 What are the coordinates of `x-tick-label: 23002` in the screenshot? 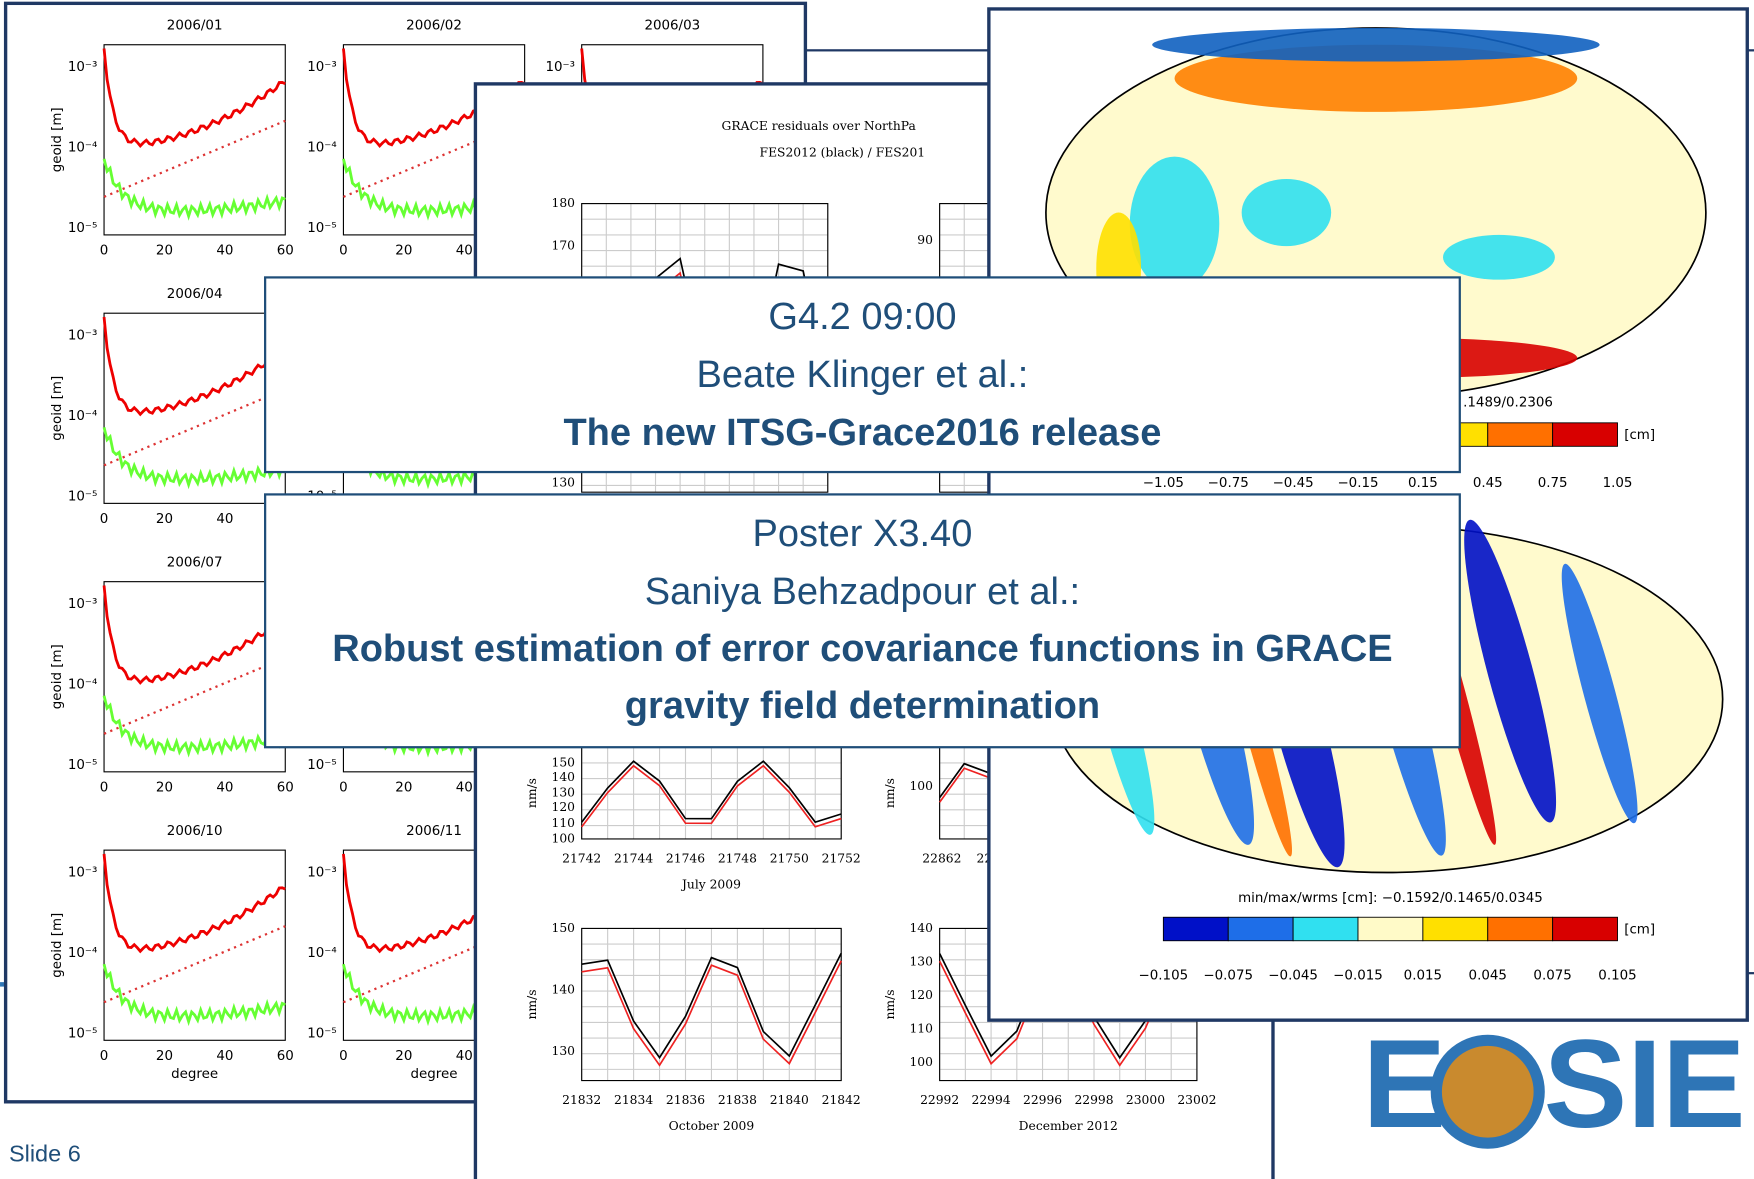 It's located at (1196, 1100).